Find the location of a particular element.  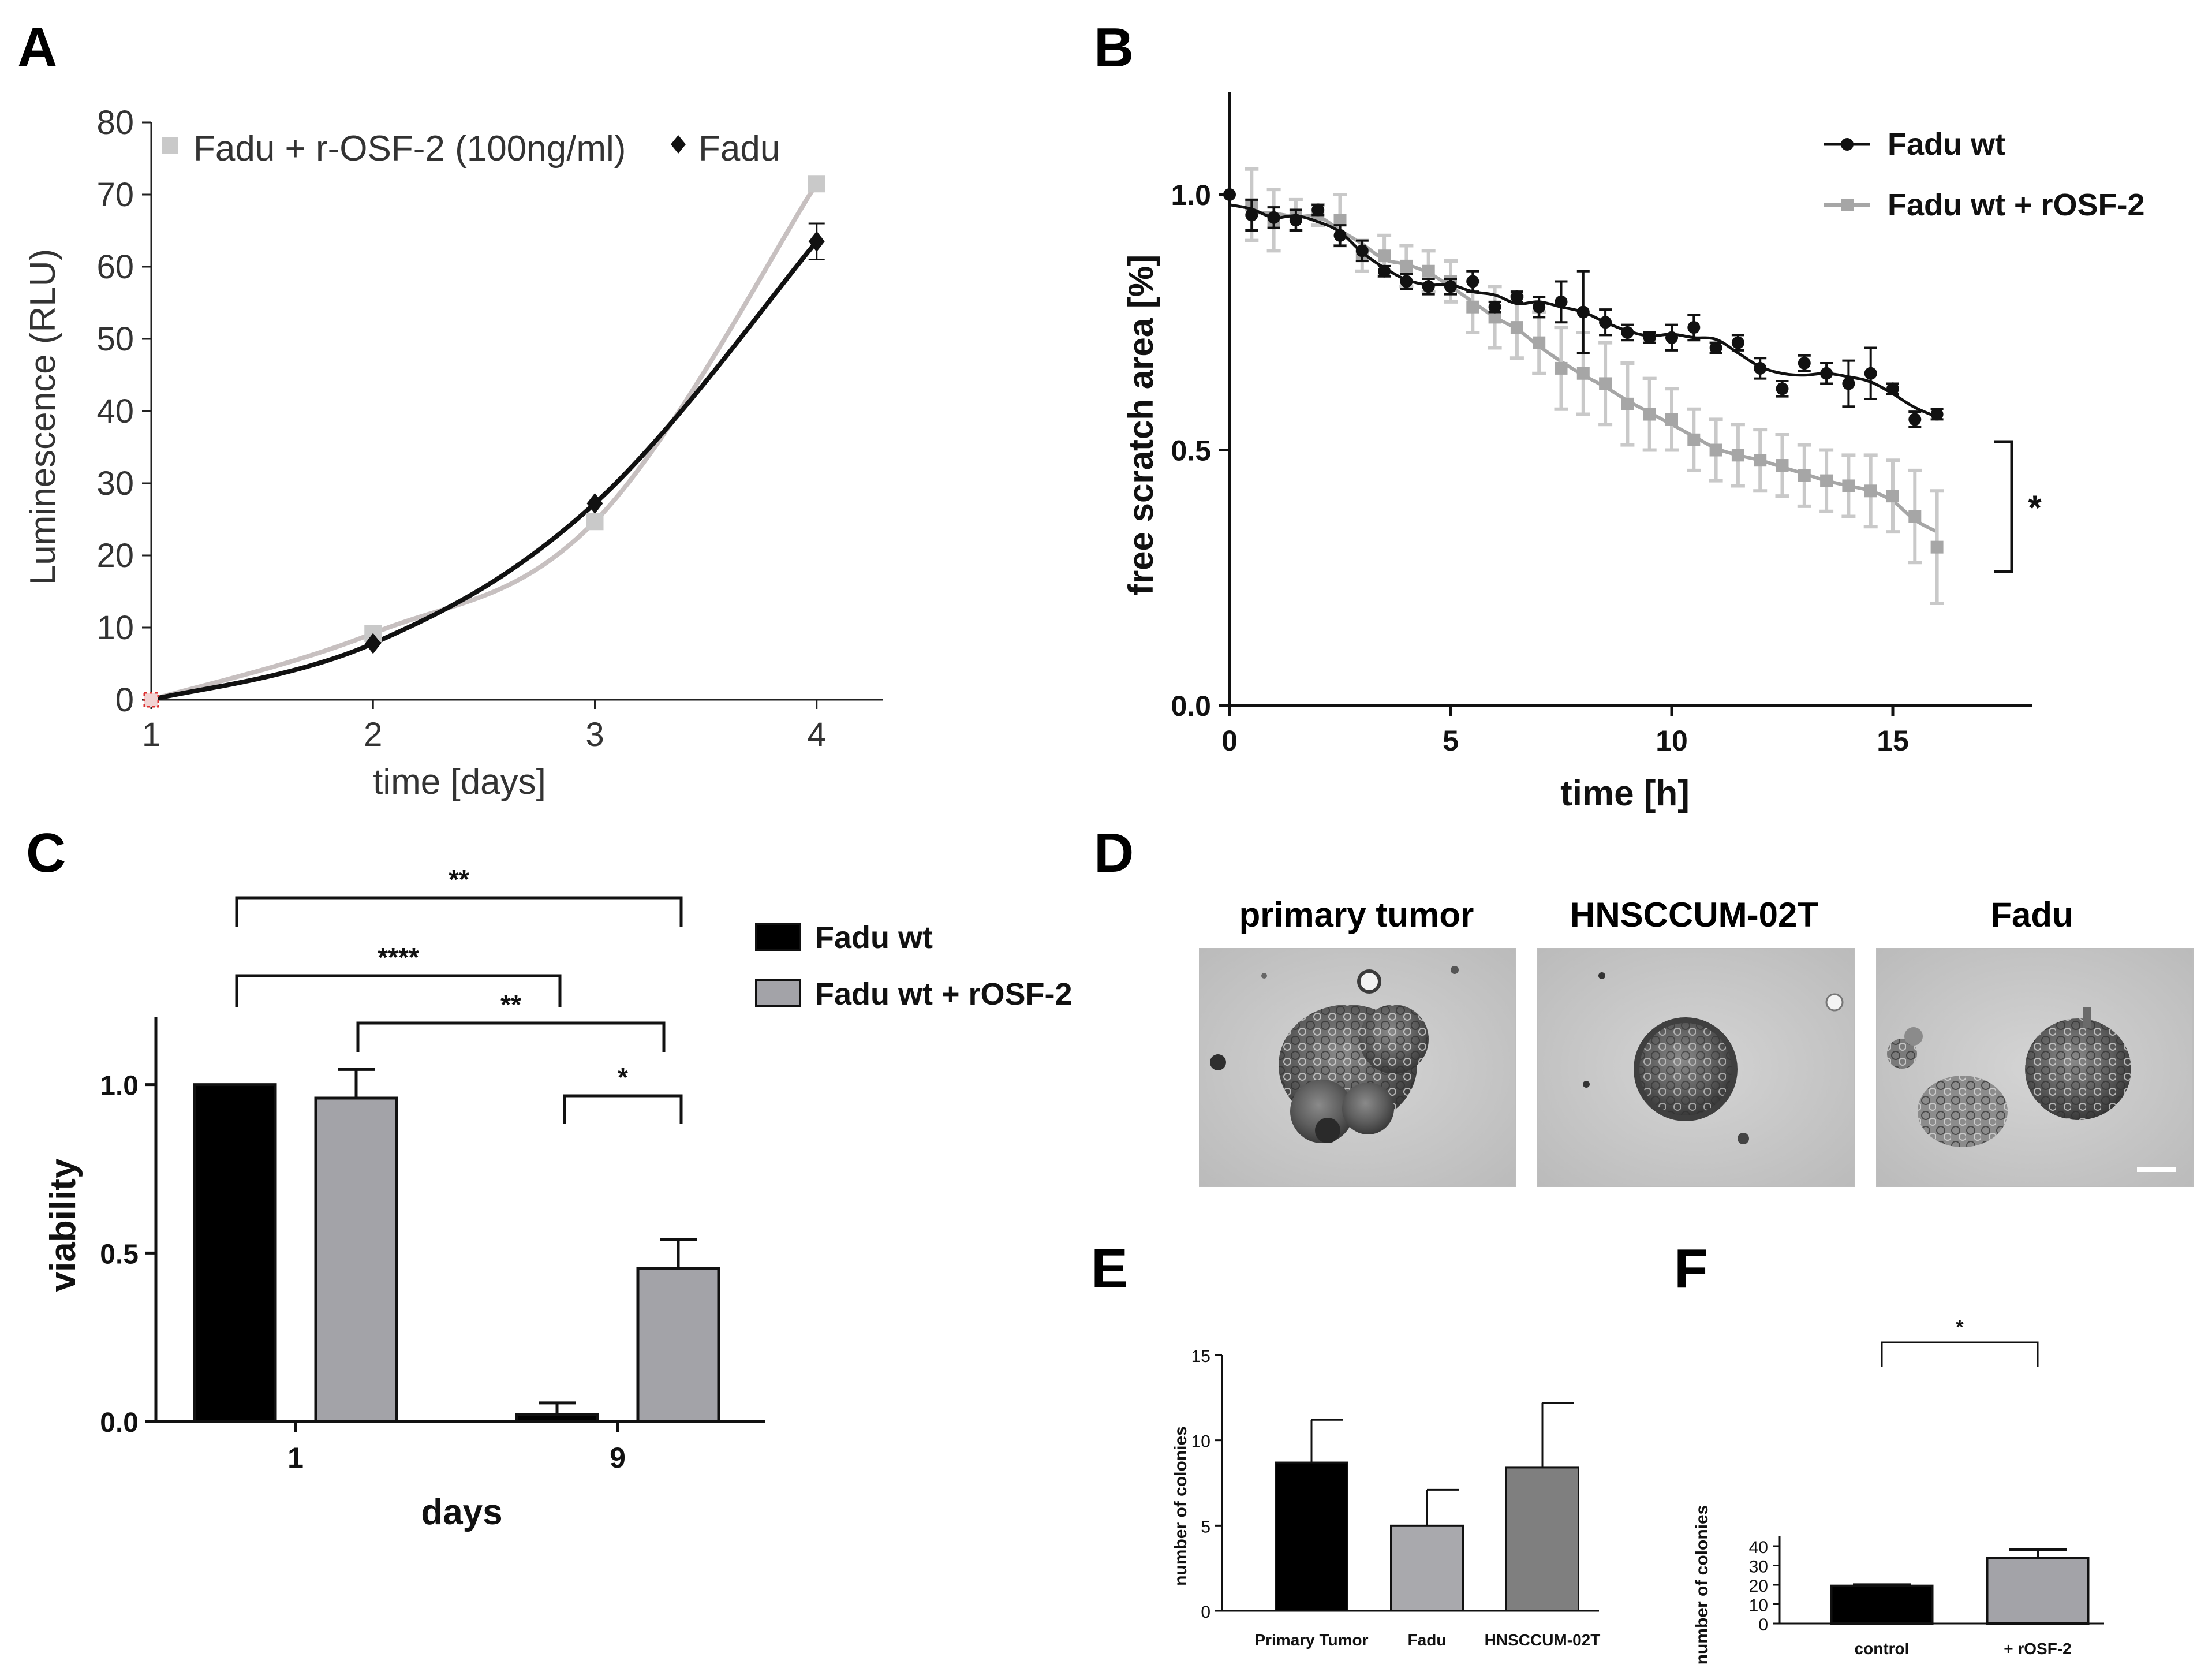

significance-label-c: ** is located at coordinates (511, 1005).